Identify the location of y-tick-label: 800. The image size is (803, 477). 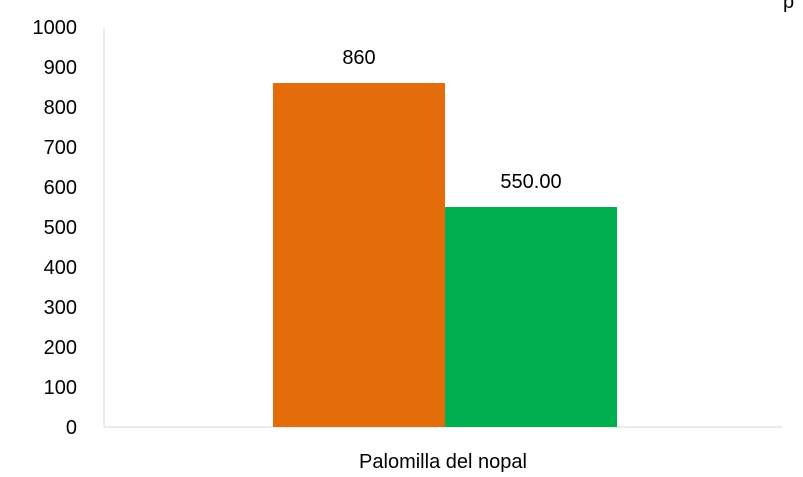
(60, 108).